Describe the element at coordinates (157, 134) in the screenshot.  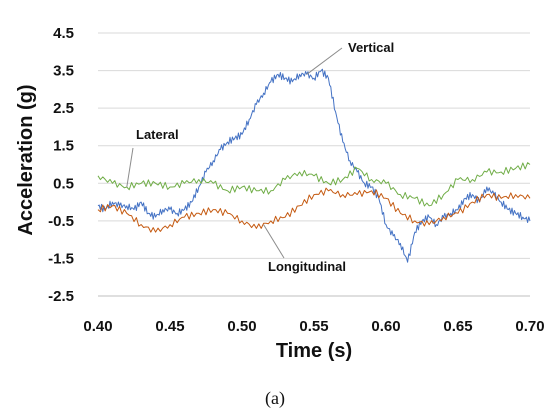
I see `annotation-label: Lateral` at that location.